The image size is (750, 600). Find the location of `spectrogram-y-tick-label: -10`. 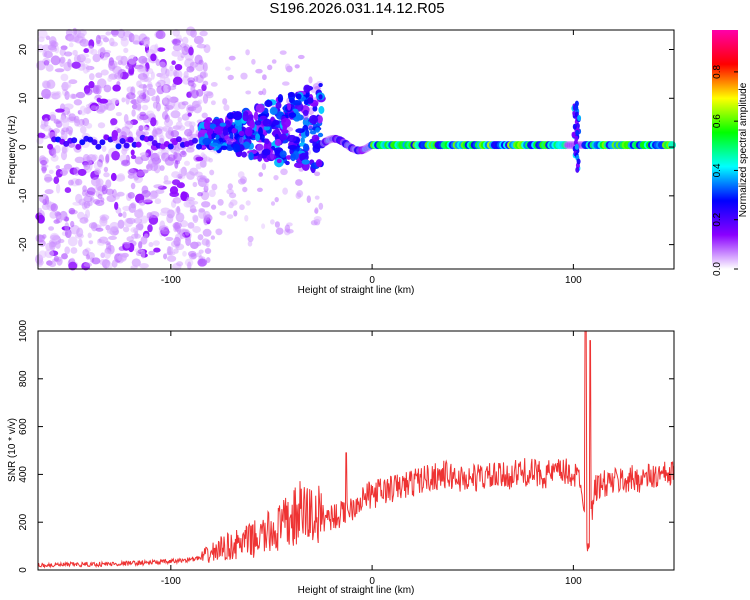

spectrogram-y-tick-label: -10 is located at coordinates (23, 195).